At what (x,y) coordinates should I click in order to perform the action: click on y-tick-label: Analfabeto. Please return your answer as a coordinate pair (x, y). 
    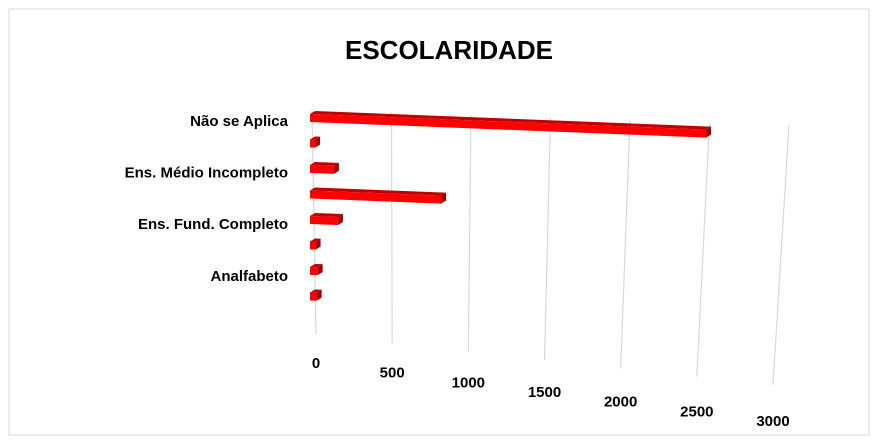
    Looking at the image, I should click on (249, 276).